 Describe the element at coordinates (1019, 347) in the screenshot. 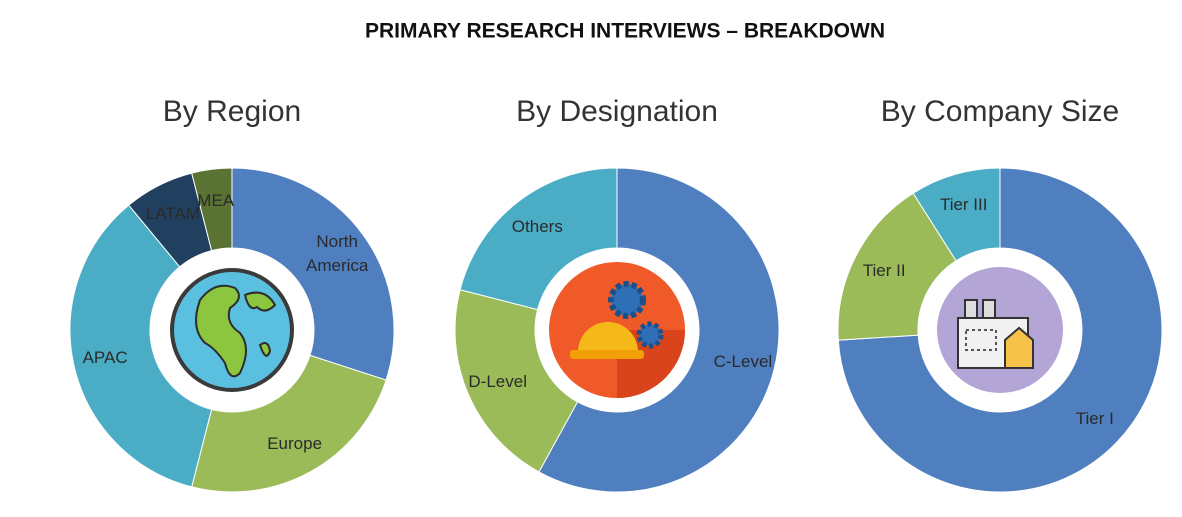

I see `house` at that location.